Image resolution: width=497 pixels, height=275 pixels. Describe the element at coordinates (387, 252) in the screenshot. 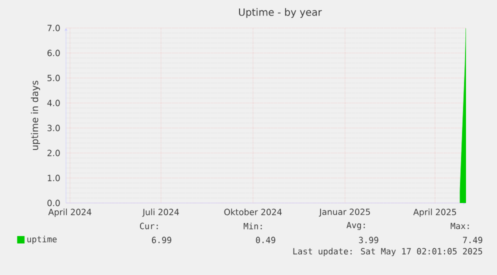

I see `text: Last update: Sat May 17 02:01:05 2025` at that location.